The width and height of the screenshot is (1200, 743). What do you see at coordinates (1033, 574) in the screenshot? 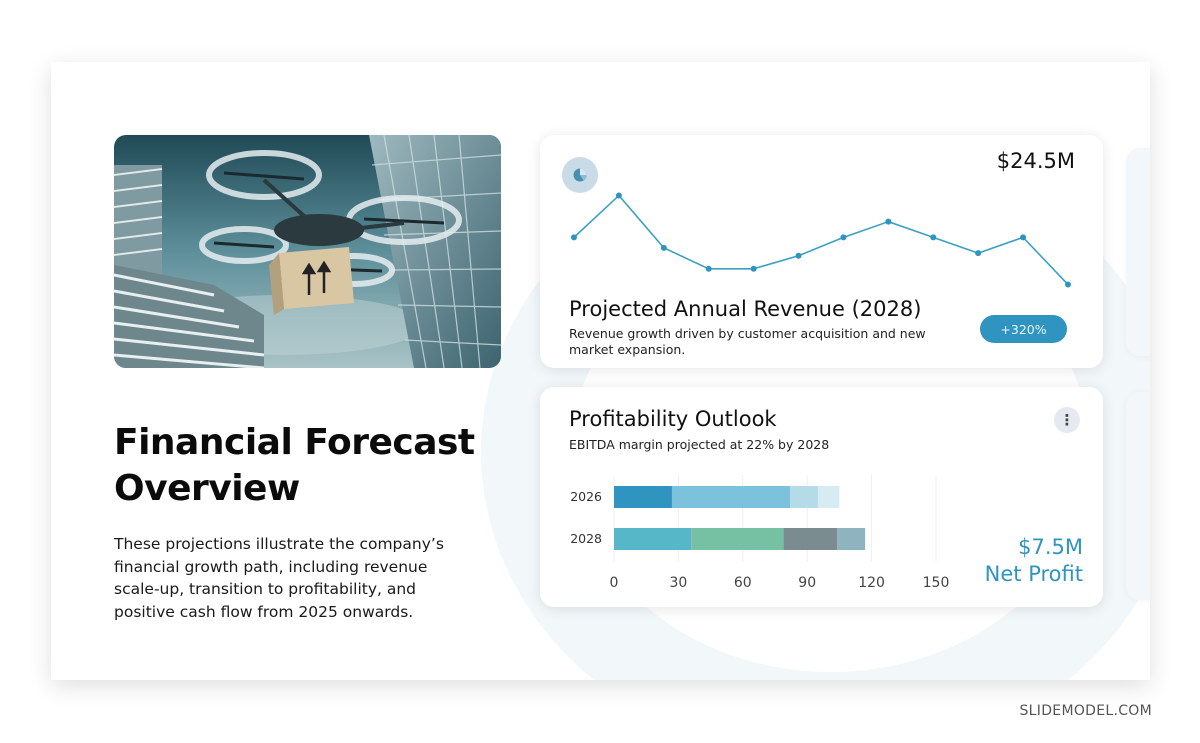
I see `net-profit-label: Net Profit` at bounding box center [1033, 574].